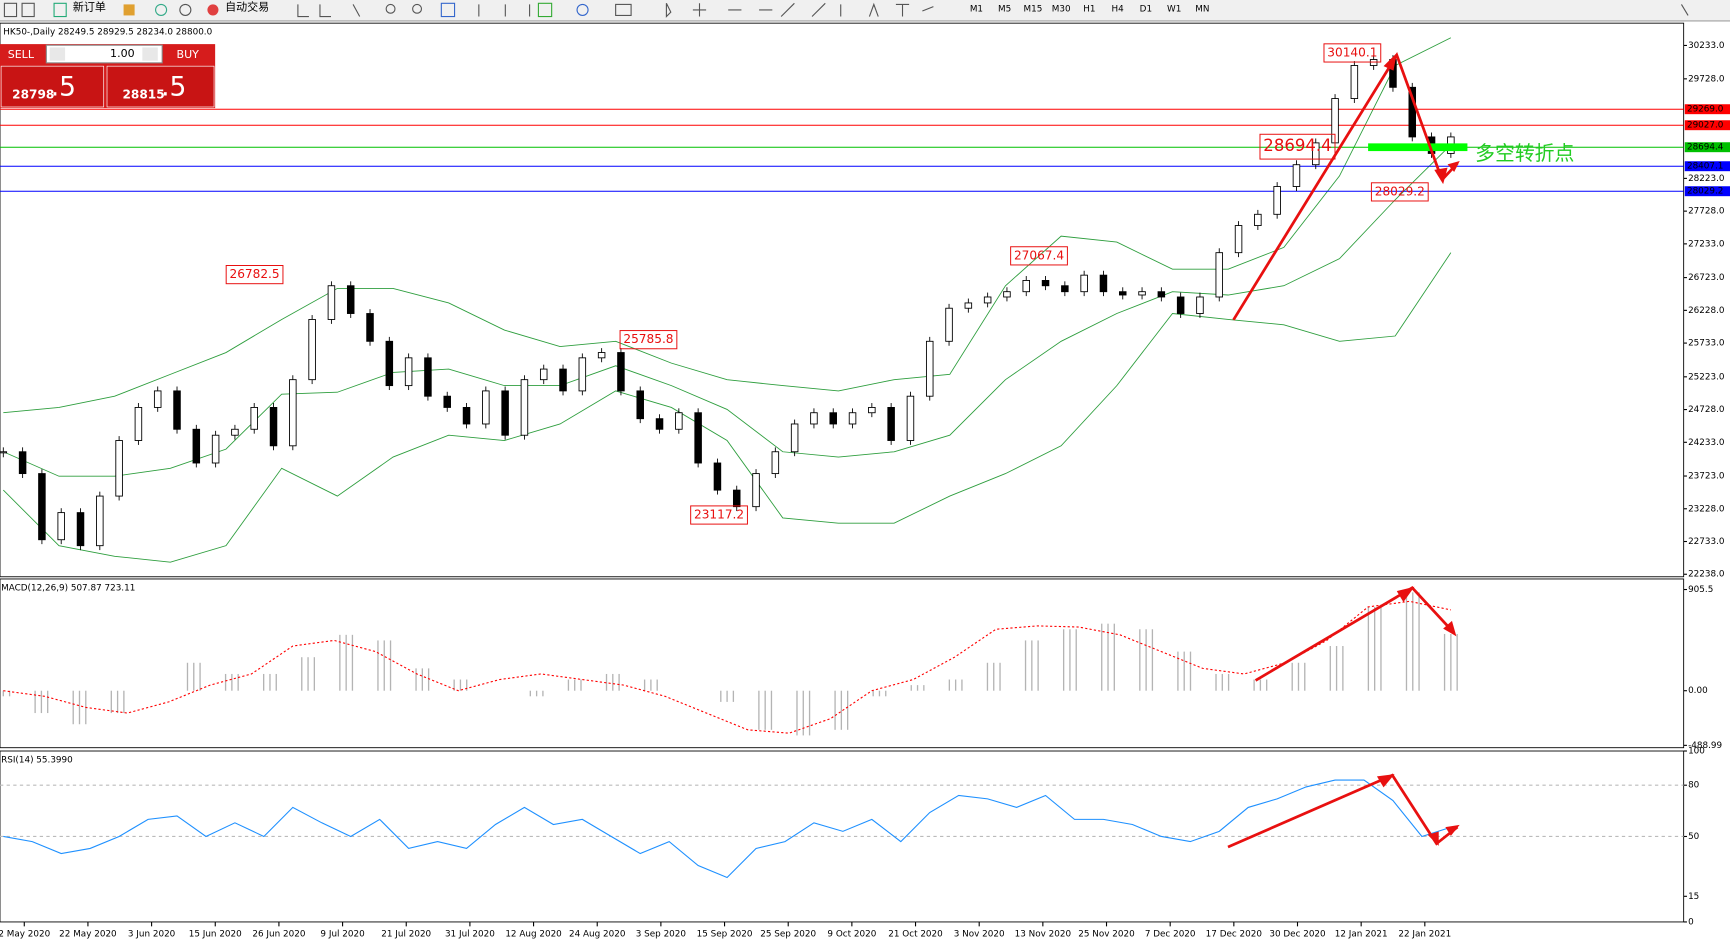 The image size is (1730, 944). I want to click on volume-up, so click(150, 54).